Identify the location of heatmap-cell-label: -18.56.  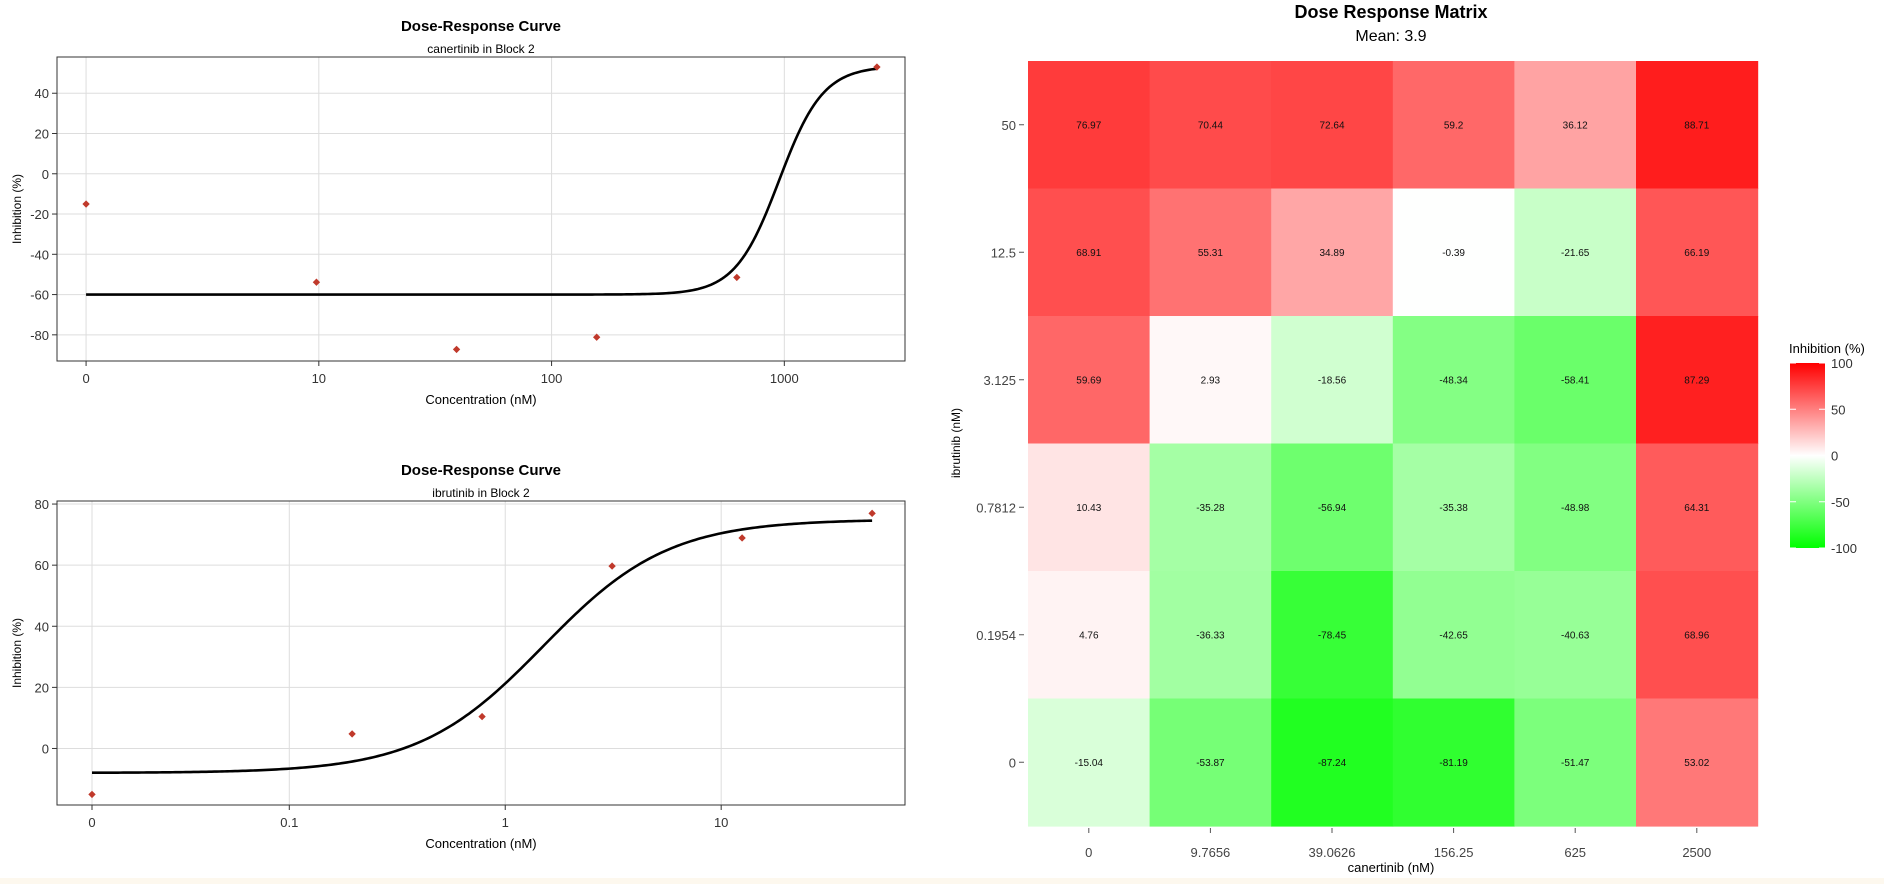
(1332, 380).